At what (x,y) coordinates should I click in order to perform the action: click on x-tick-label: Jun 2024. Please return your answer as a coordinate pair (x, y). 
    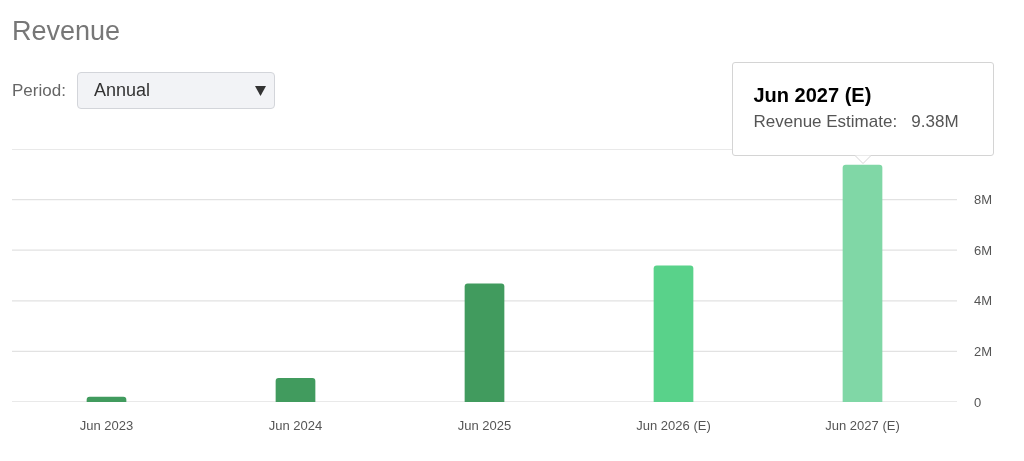
    Looking at the image, I should click on (295, 425).